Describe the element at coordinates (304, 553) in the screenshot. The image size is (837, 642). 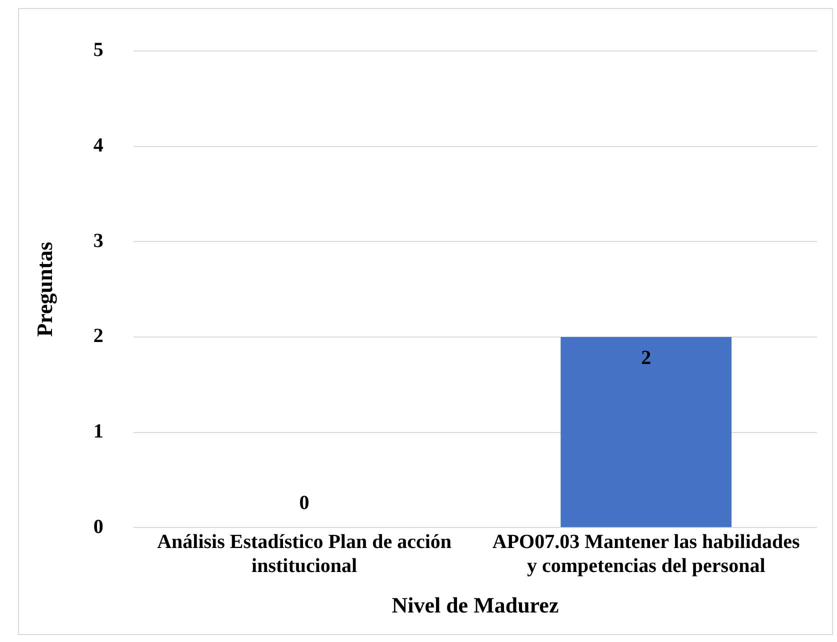
I see `x-tick-label: Análisis Estadístico Plan de acción institucional` at that location.